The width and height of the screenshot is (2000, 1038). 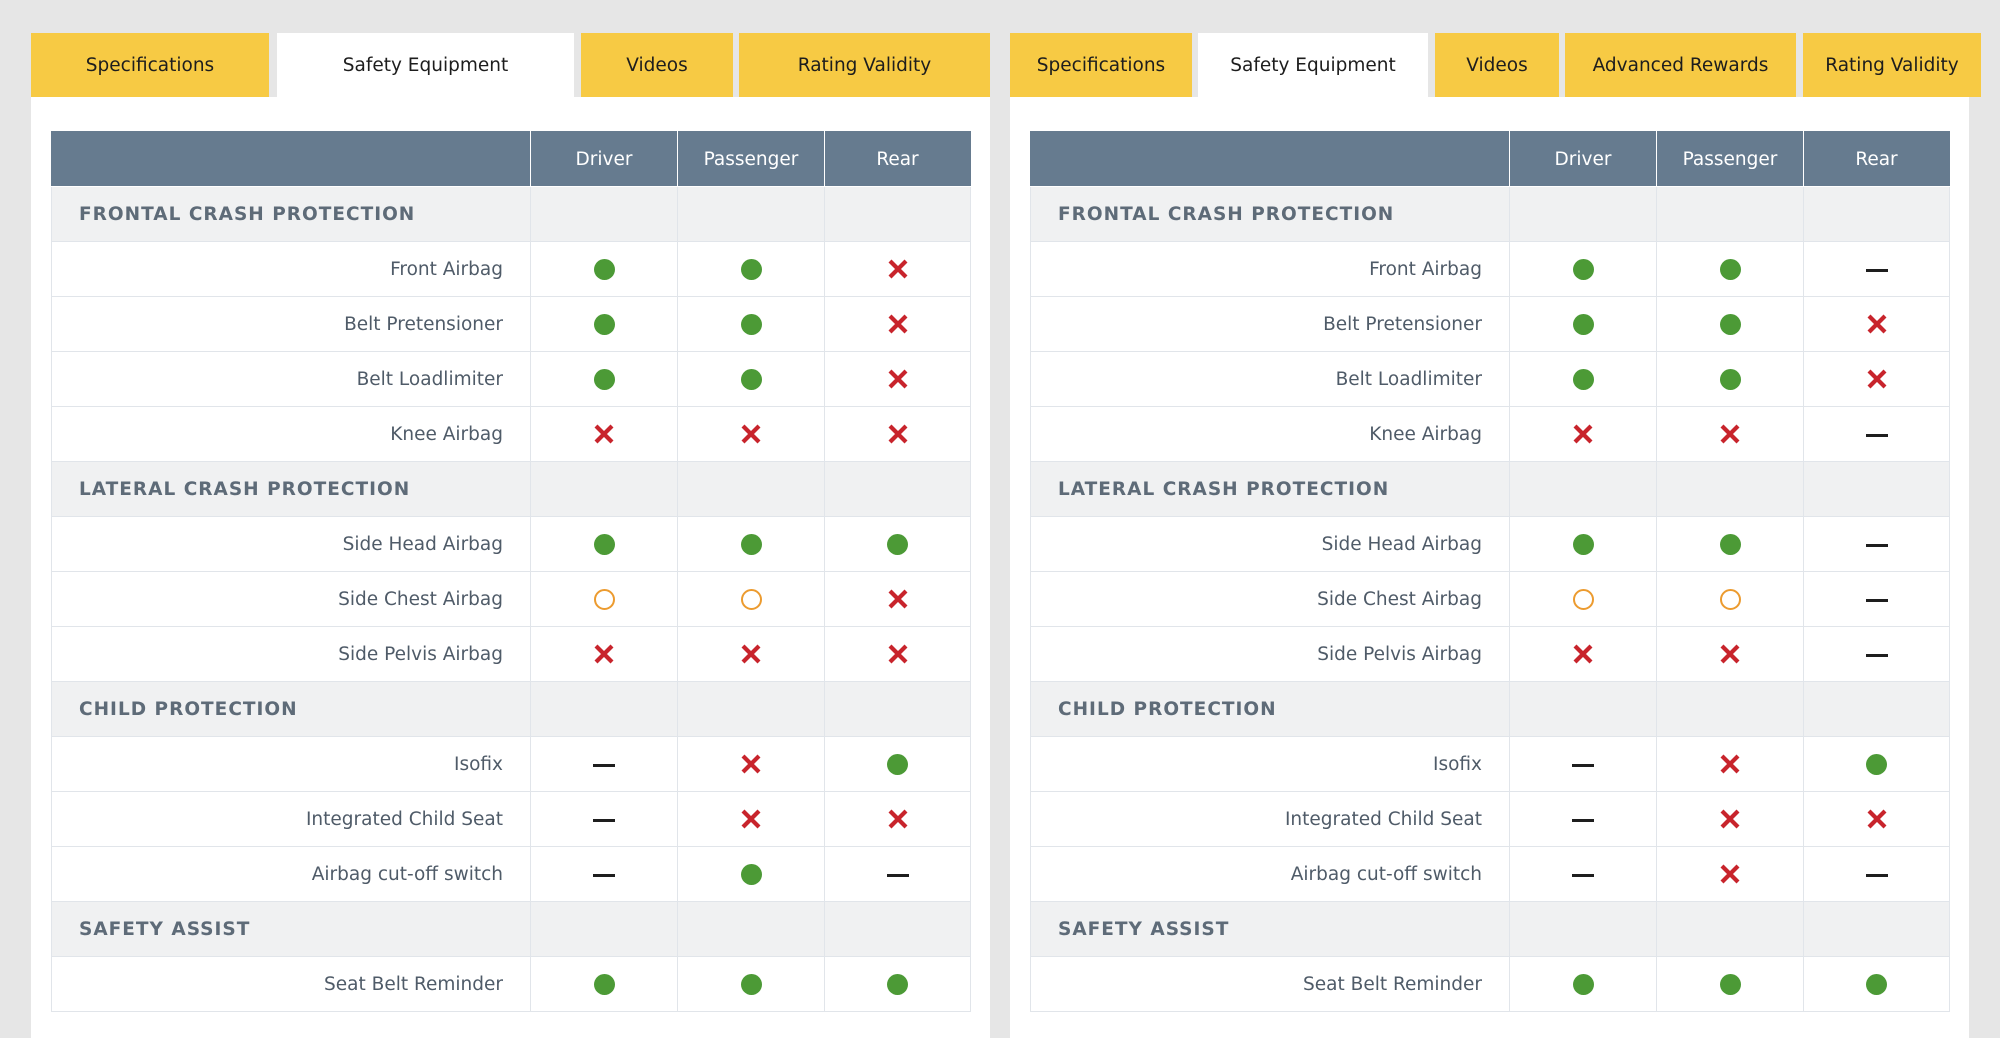 What do you see at coordinates (1730, 159) in the screenshot?
I see `column-header-passenger: Passenger` at bounding box center [1730, 159].